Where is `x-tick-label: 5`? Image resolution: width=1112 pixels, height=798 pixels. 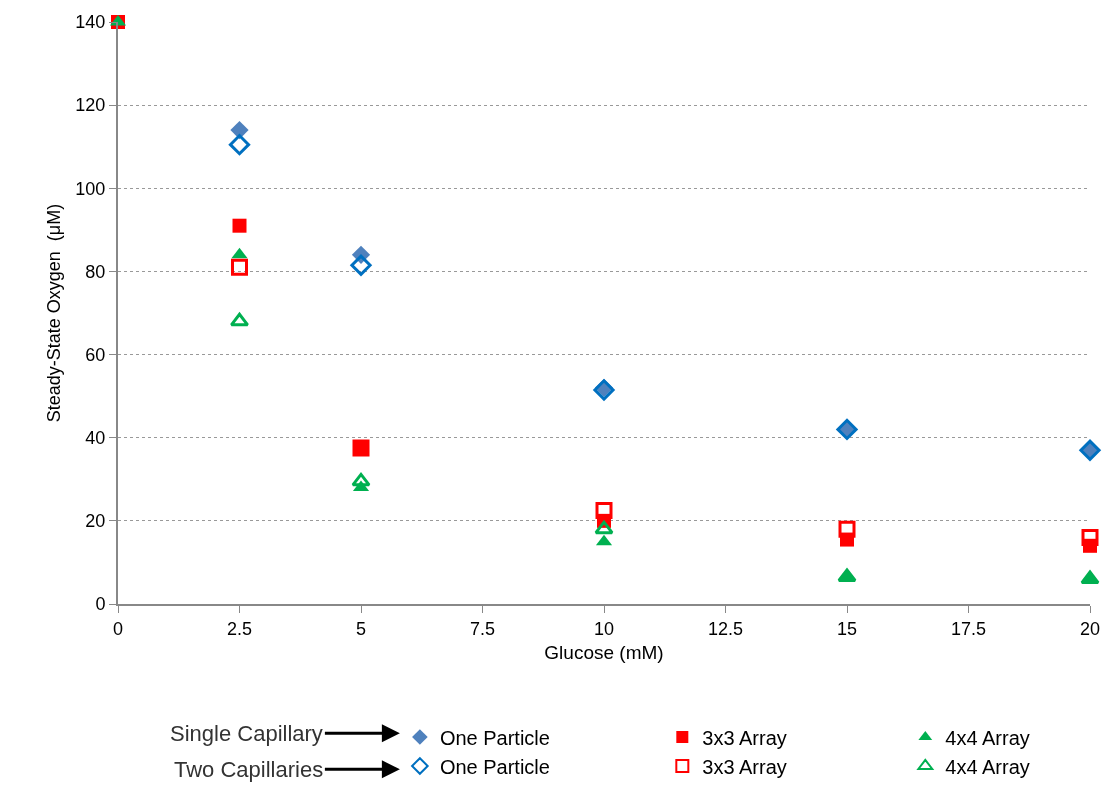 x-tick-label: 5 is located at coordinates (361, 628).